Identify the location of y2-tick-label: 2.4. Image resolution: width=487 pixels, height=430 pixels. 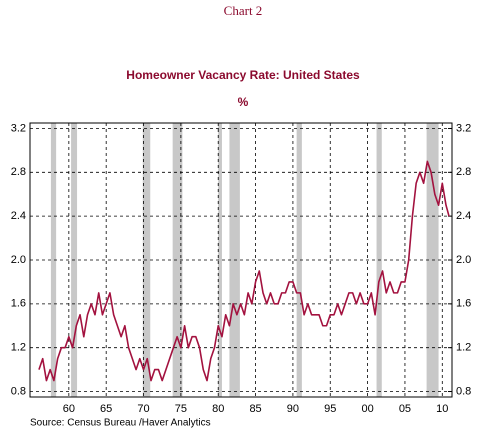
(463, 216).